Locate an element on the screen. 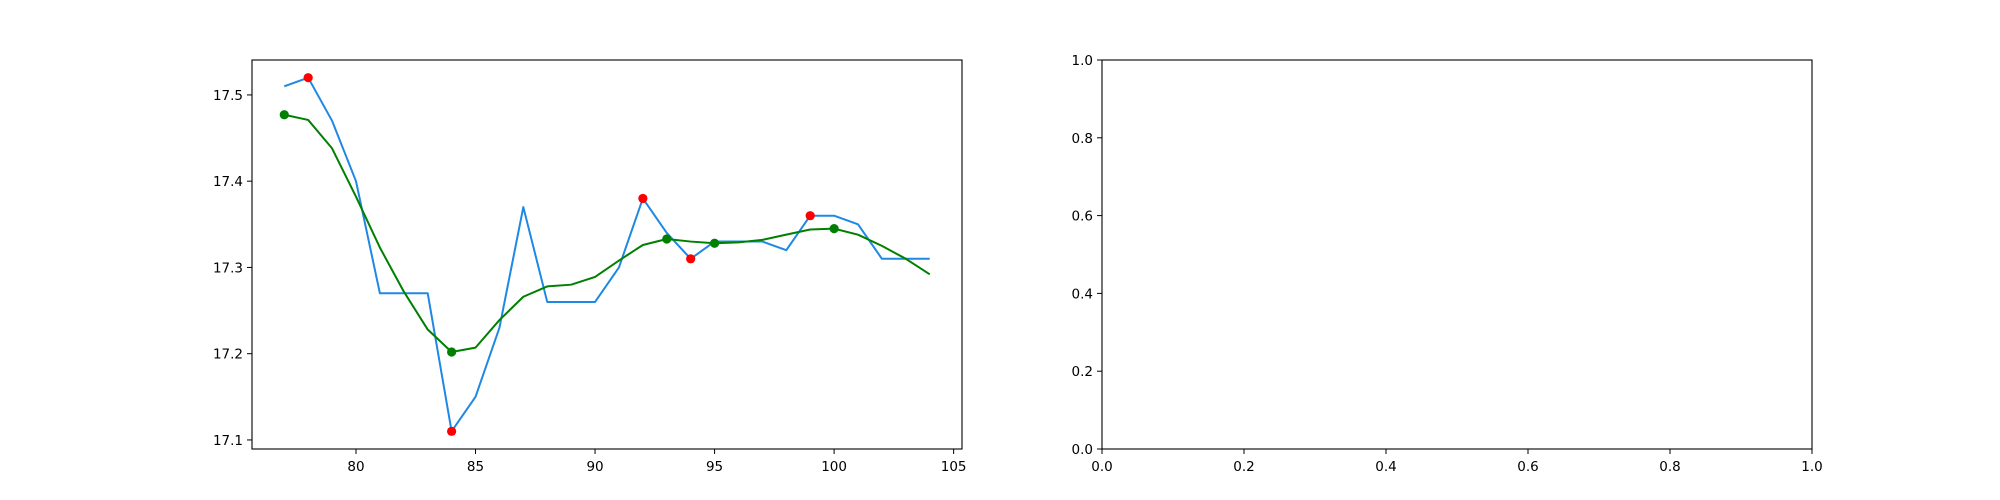  y-tick-label: 0.6 is located at coordinates (1082, 217).